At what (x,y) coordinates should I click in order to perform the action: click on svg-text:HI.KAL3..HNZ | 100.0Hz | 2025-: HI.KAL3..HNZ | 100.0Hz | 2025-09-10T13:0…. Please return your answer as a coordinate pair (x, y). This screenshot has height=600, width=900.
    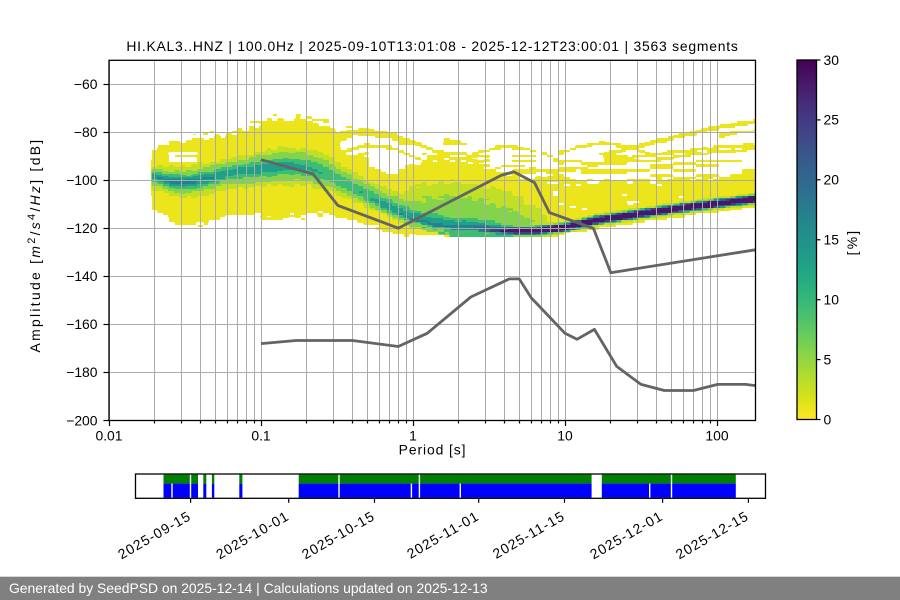
    Looking at the image, I should click on (432, 46).